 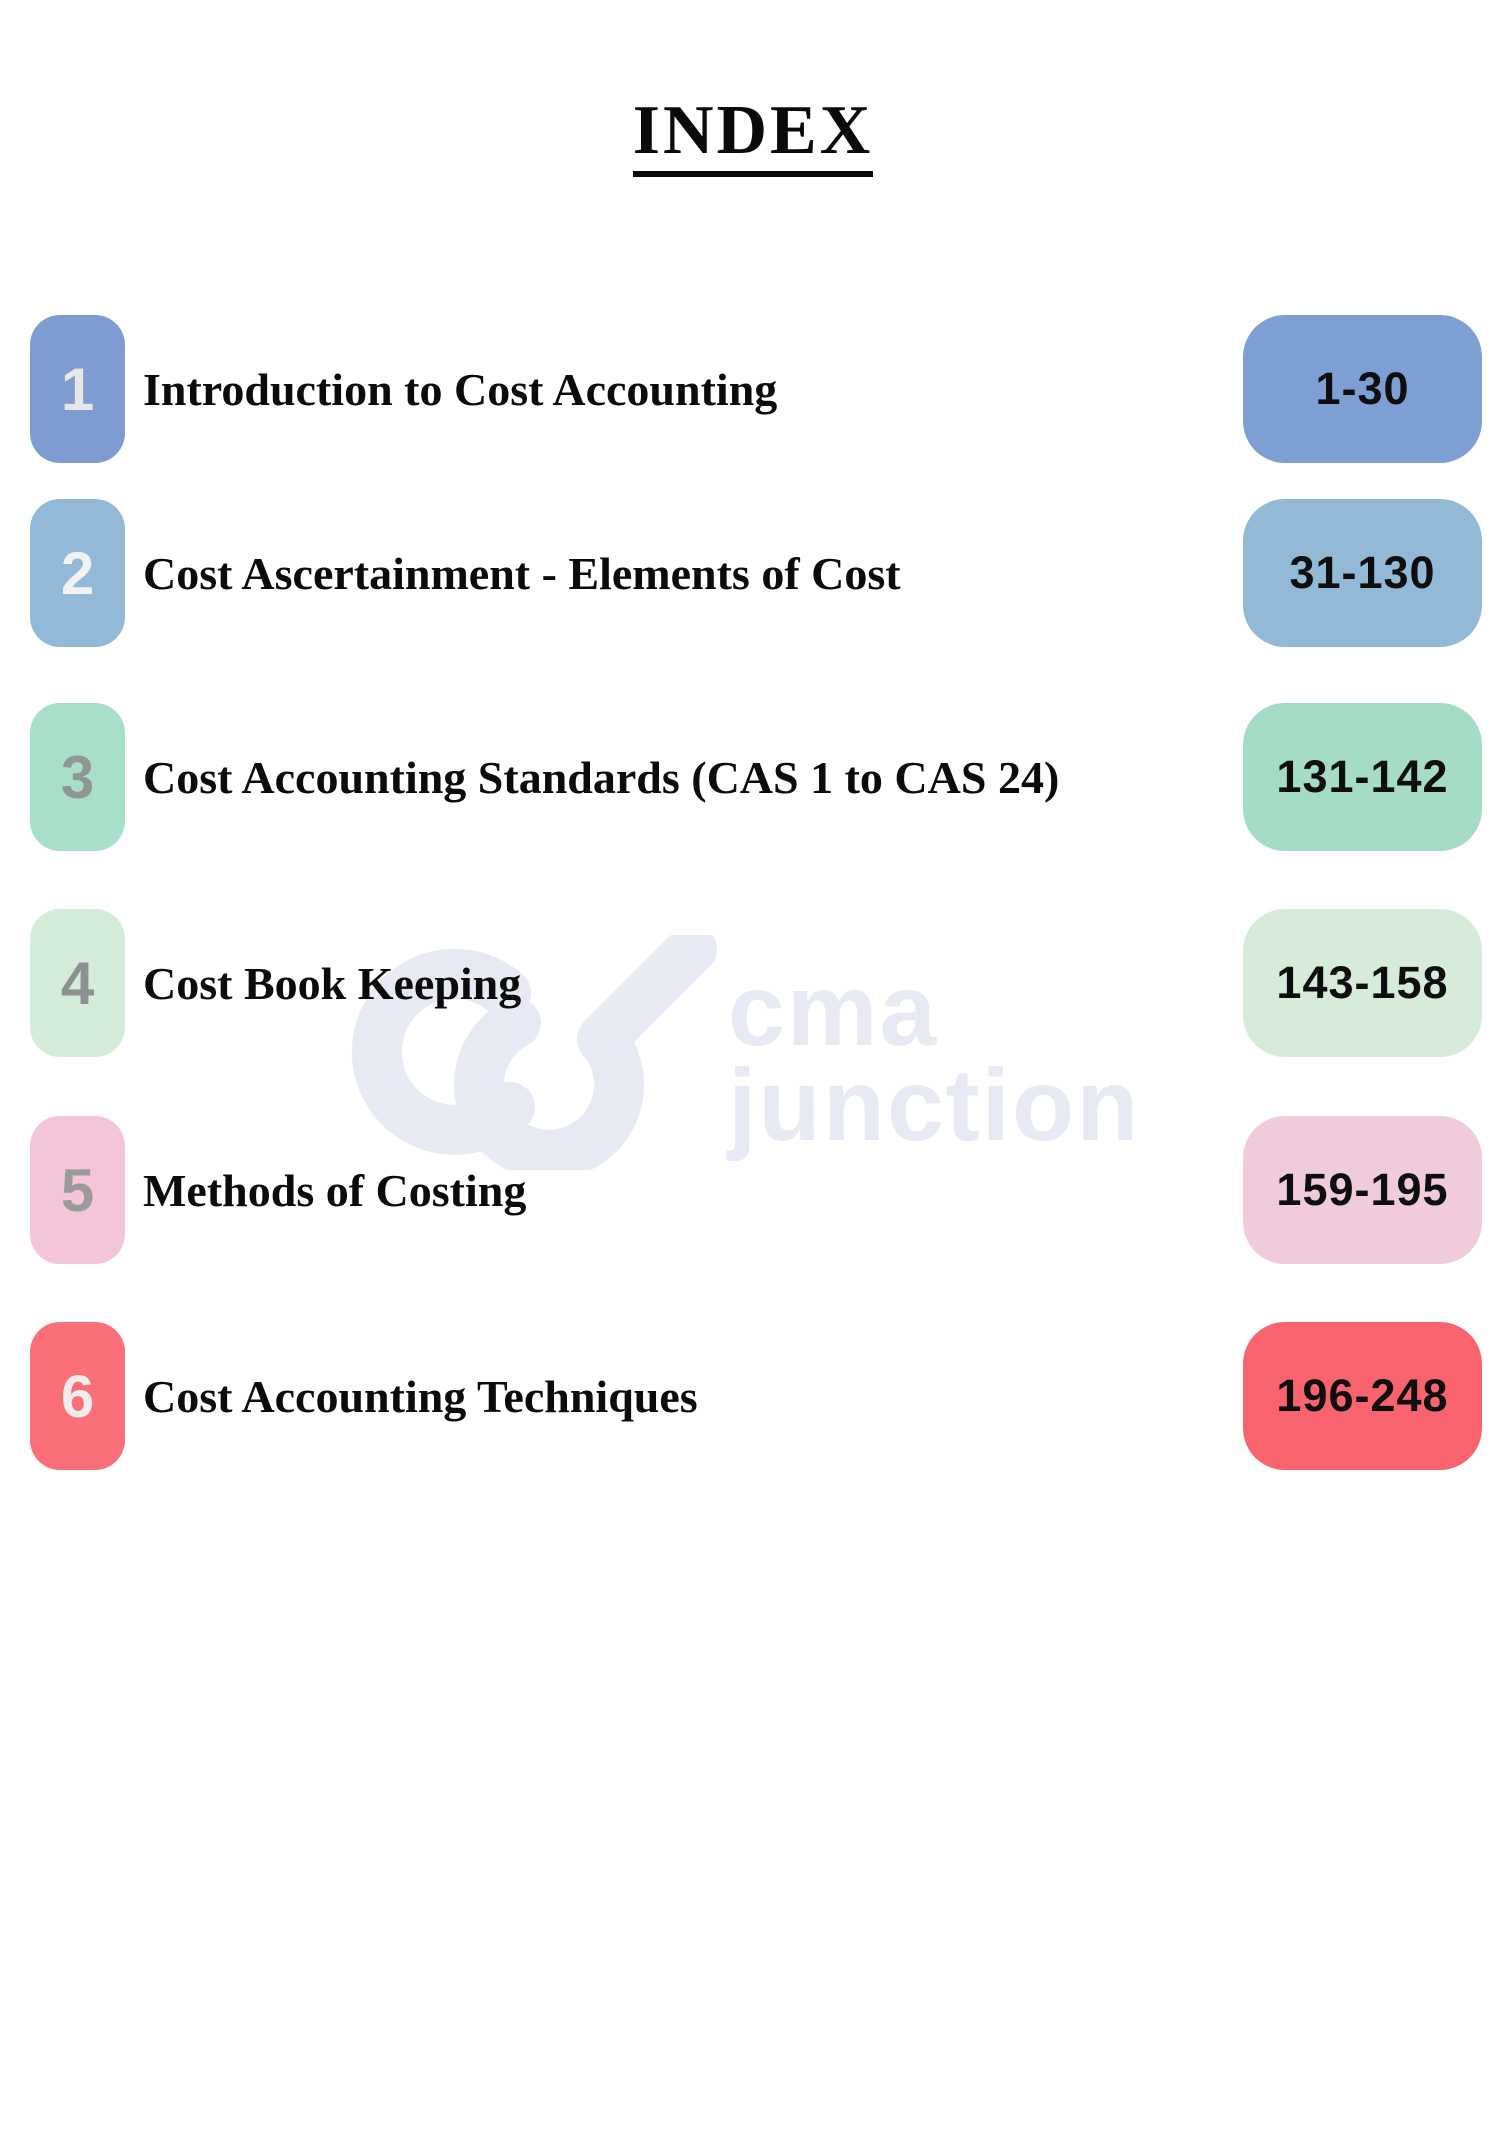 I want to click on chapter-number: 1, so click(x=77, y=389).